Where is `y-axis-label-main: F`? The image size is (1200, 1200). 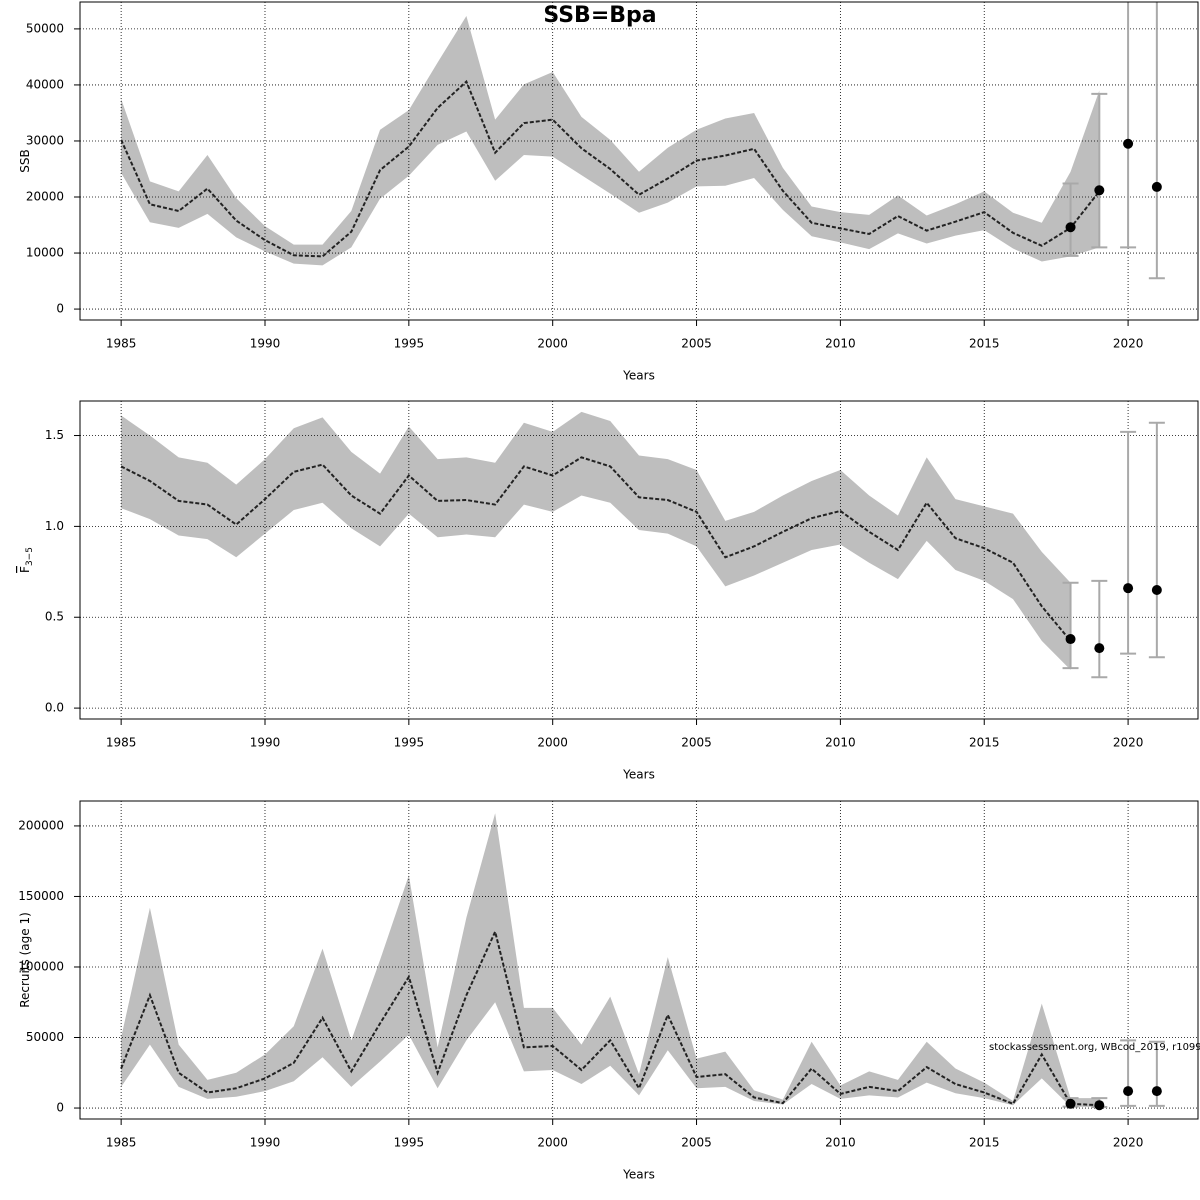
y-axis-label-main: F is located at coordinates (25, 569).